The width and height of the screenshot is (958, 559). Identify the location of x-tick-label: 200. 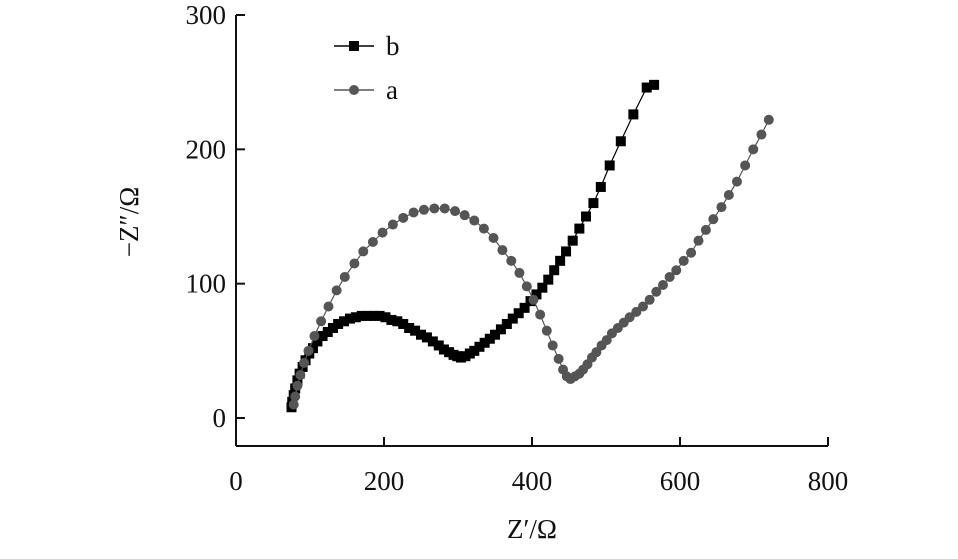
(384, 481).